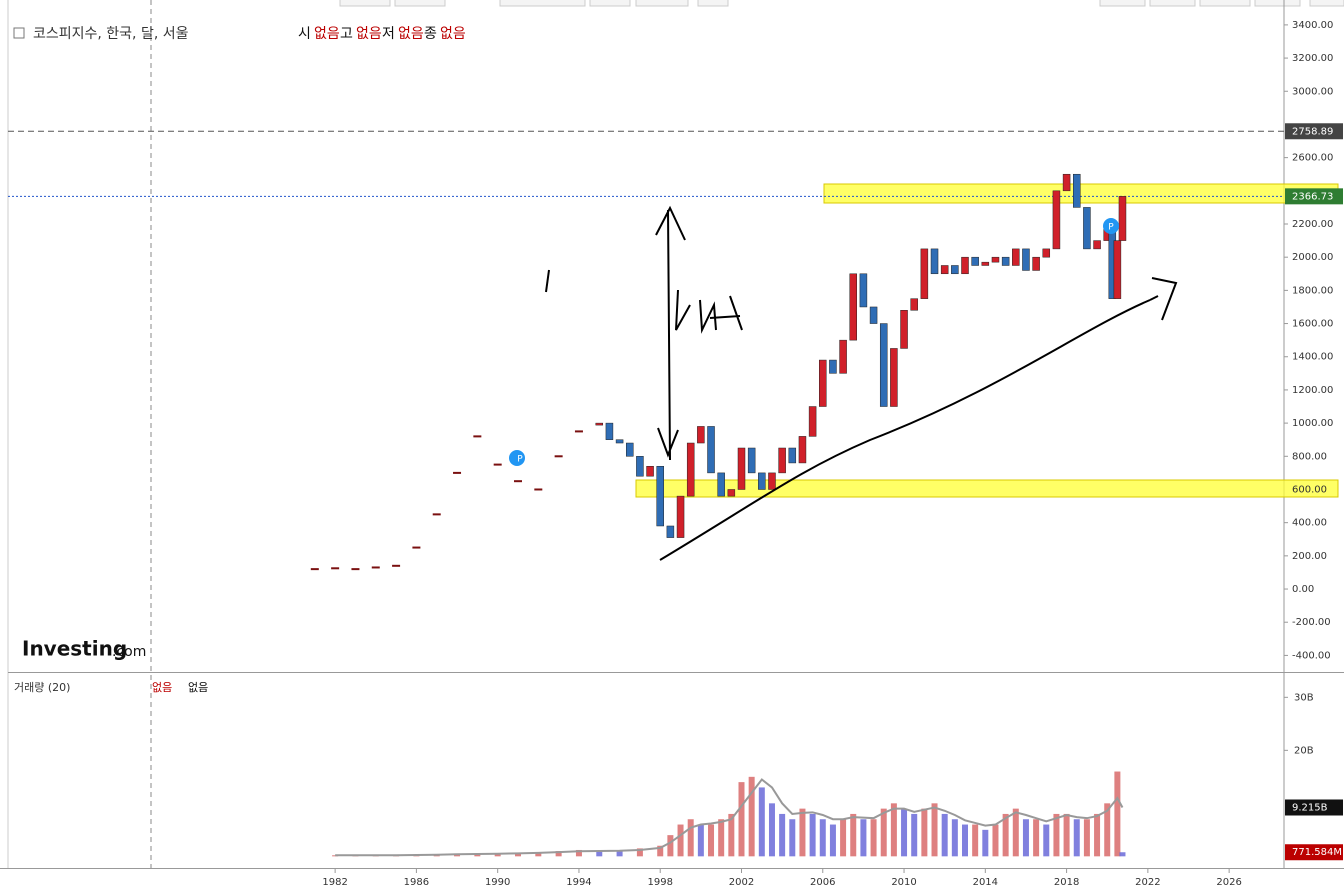 The height and width of the screenshot is (895, 1344). Describe the element at coordinates (1312, 91) in the screenshot. I see `y-tick-label: 3000.00` at that location.